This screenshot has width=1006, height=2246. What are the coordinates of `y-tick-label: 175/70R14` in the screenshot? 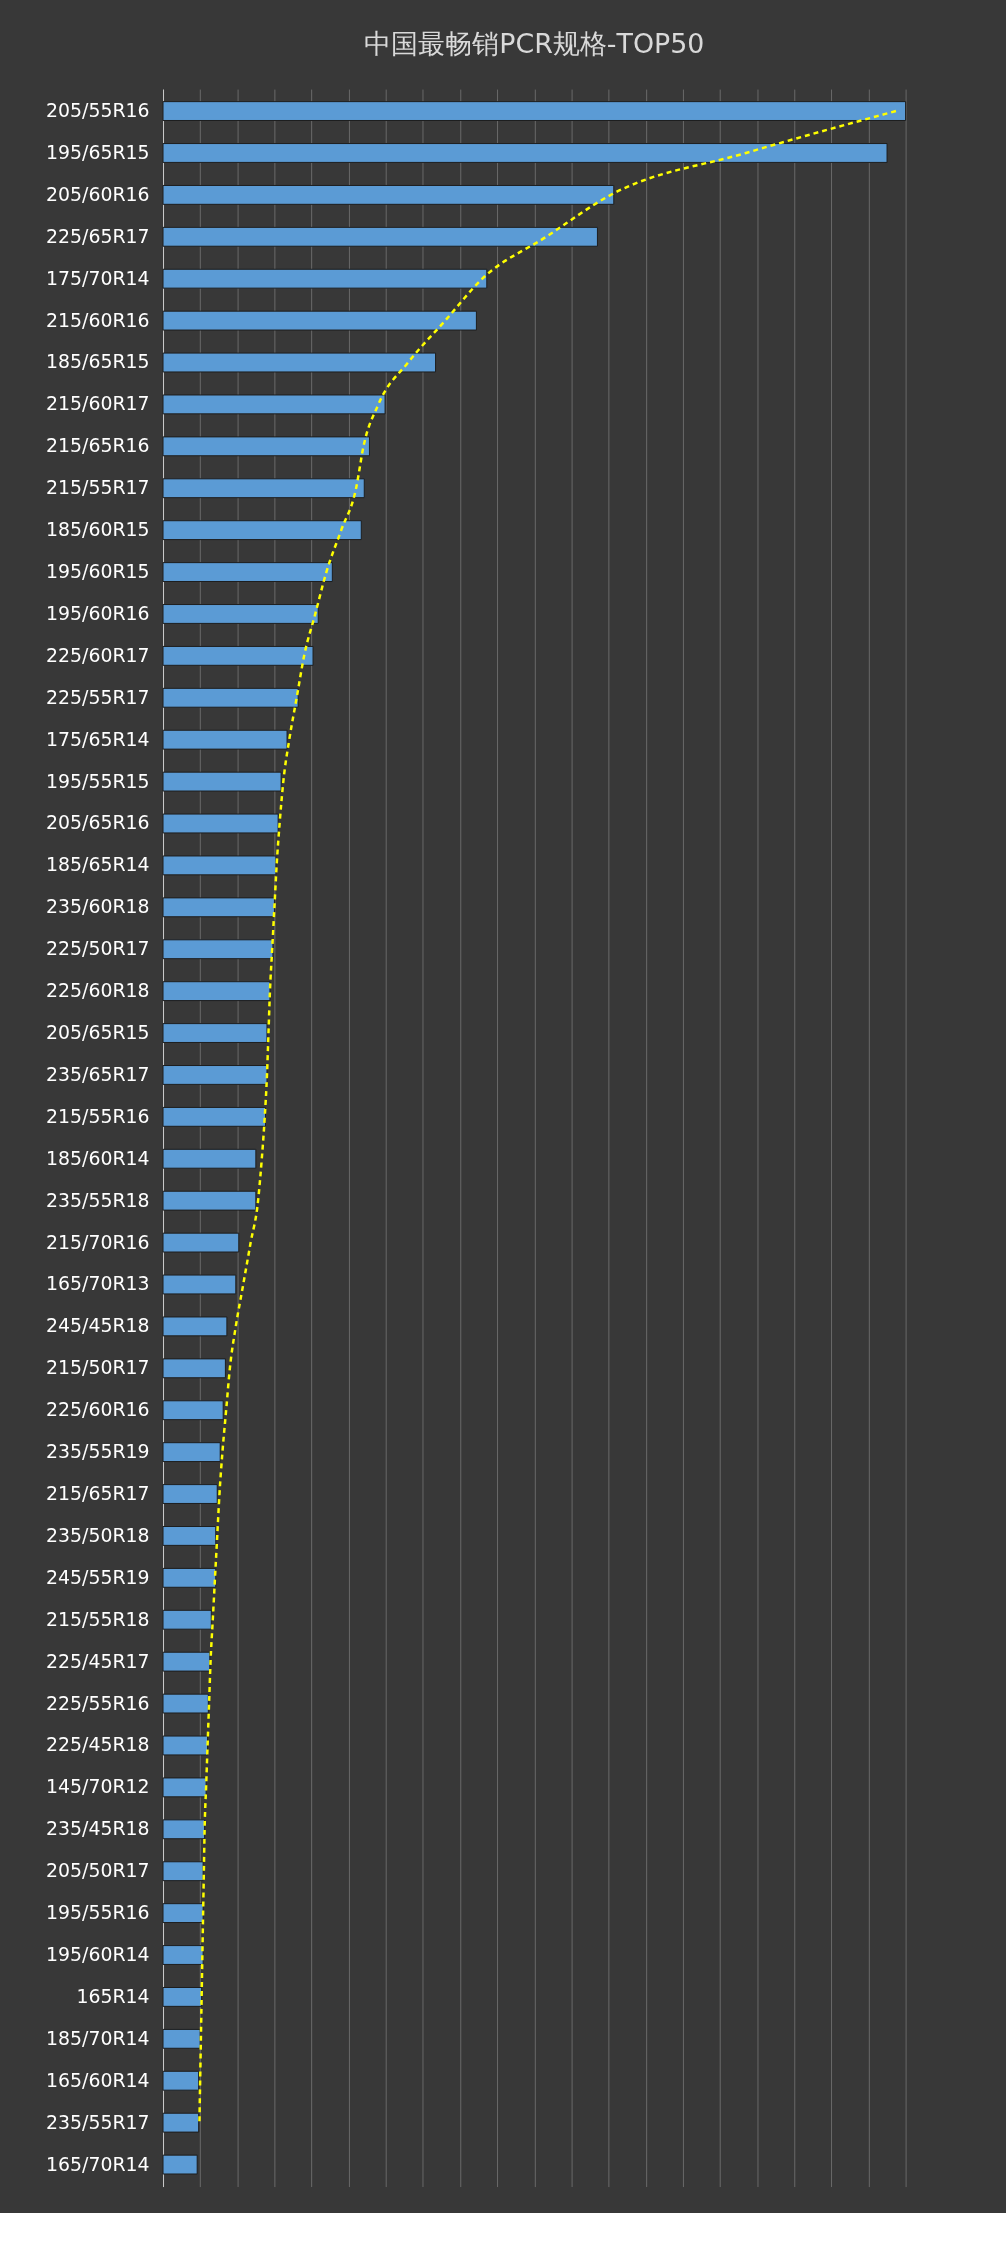 It's located at (98, 277).